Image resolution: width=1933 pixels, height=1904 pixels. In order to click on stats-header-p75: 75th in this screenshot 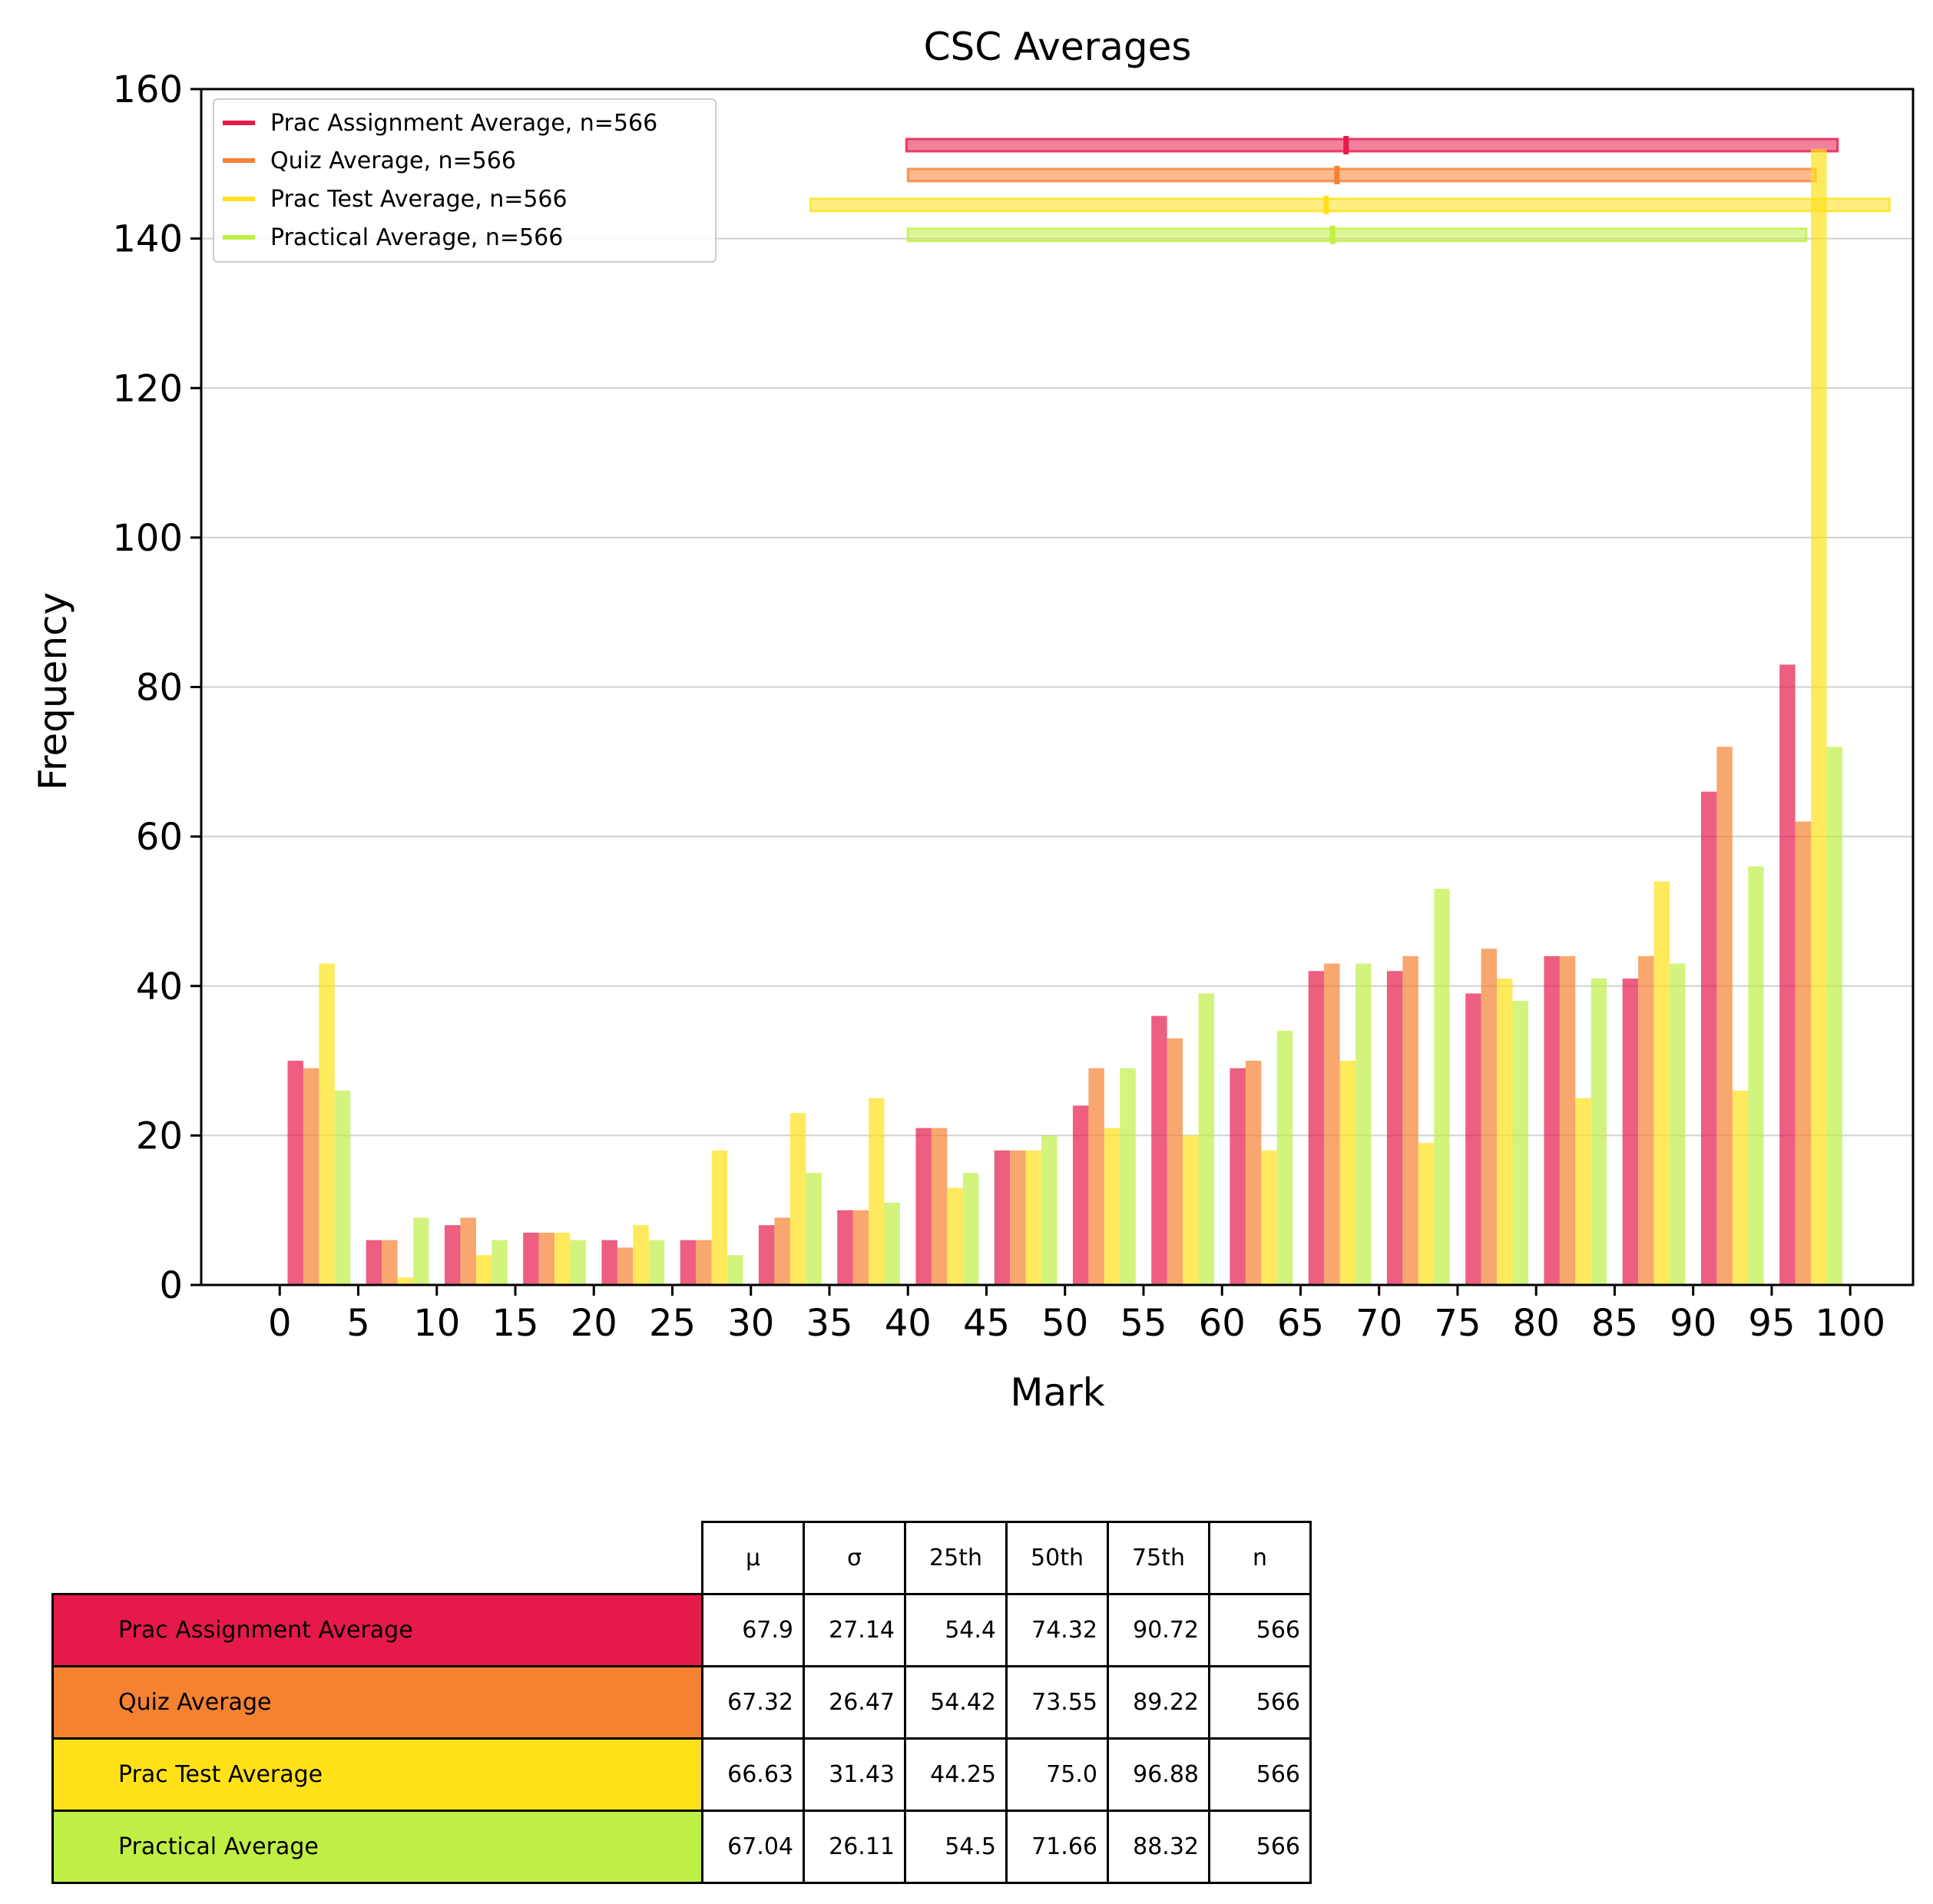, I will do `click(1158, 1558)`.